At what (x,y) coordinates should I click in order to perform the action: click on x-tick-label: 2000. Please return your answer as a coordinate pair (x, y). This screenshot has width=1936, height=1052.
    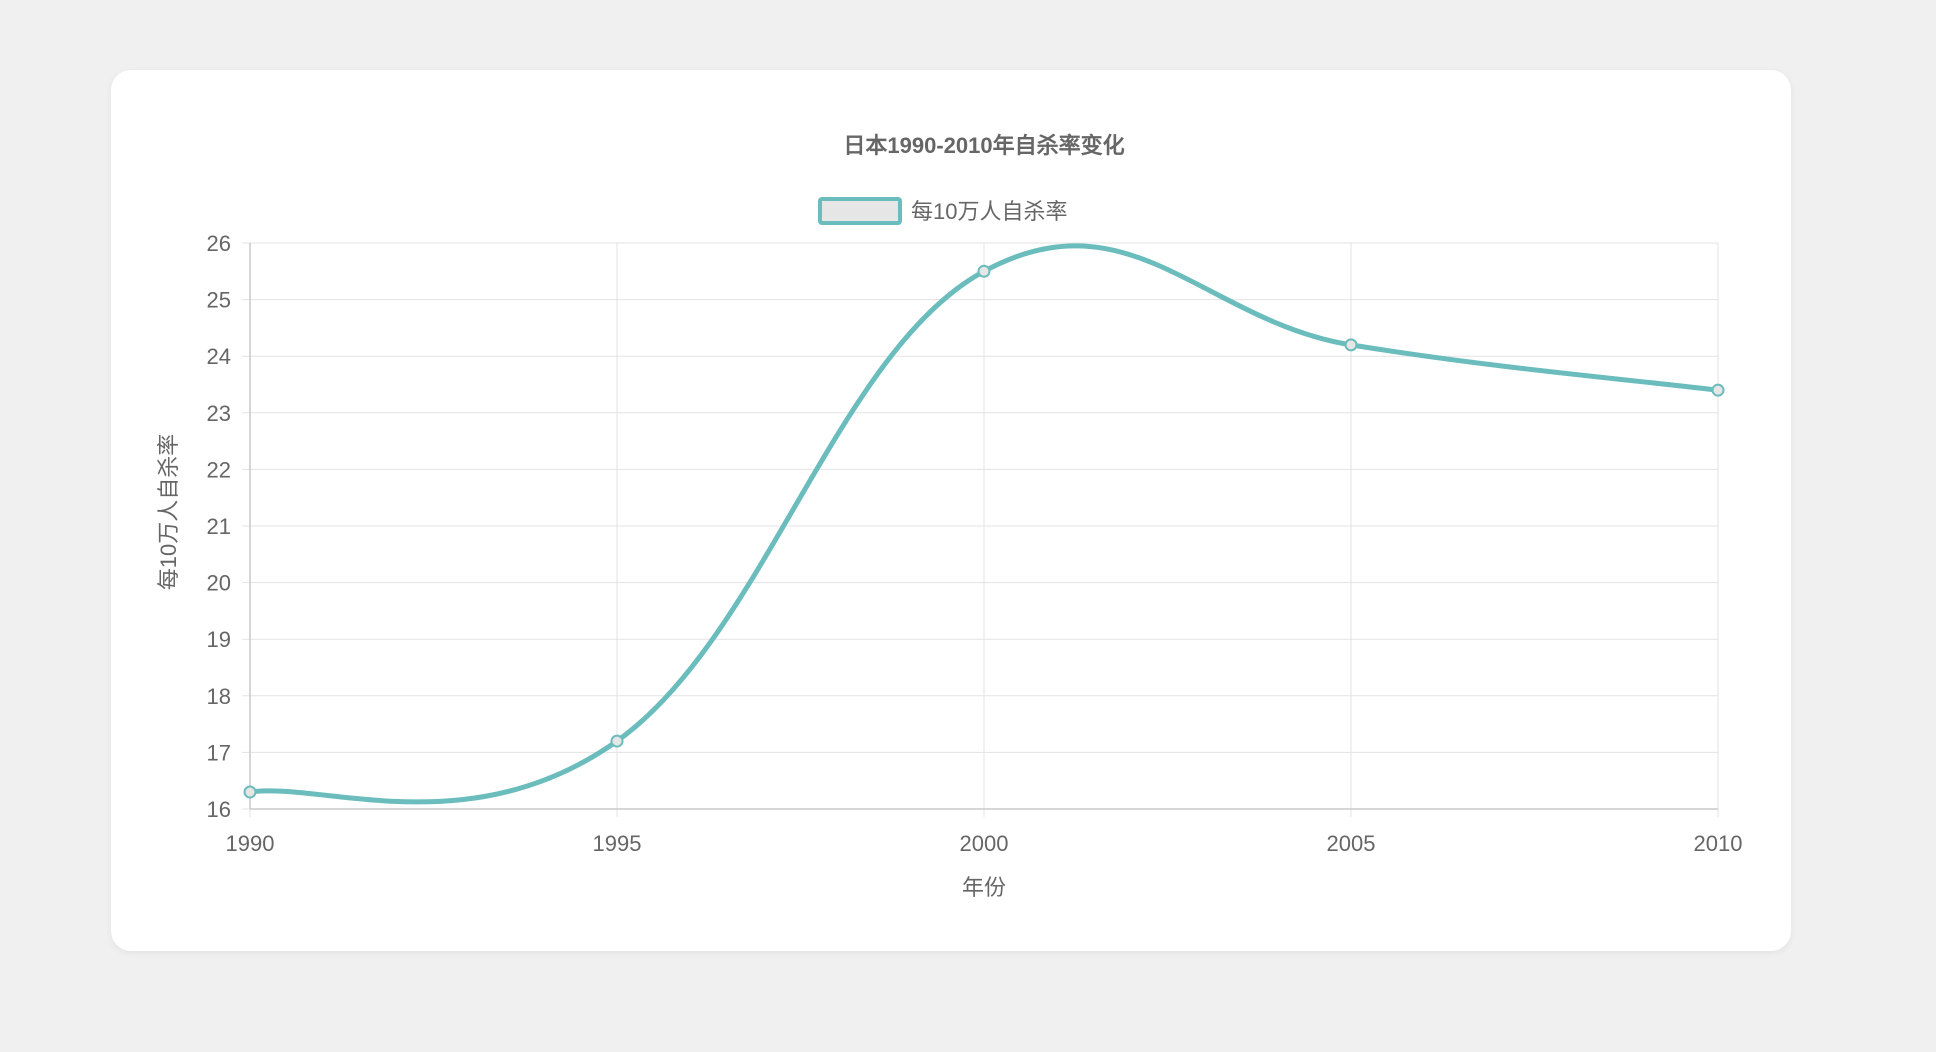
    Looking at the image, I should click on (984, 843).